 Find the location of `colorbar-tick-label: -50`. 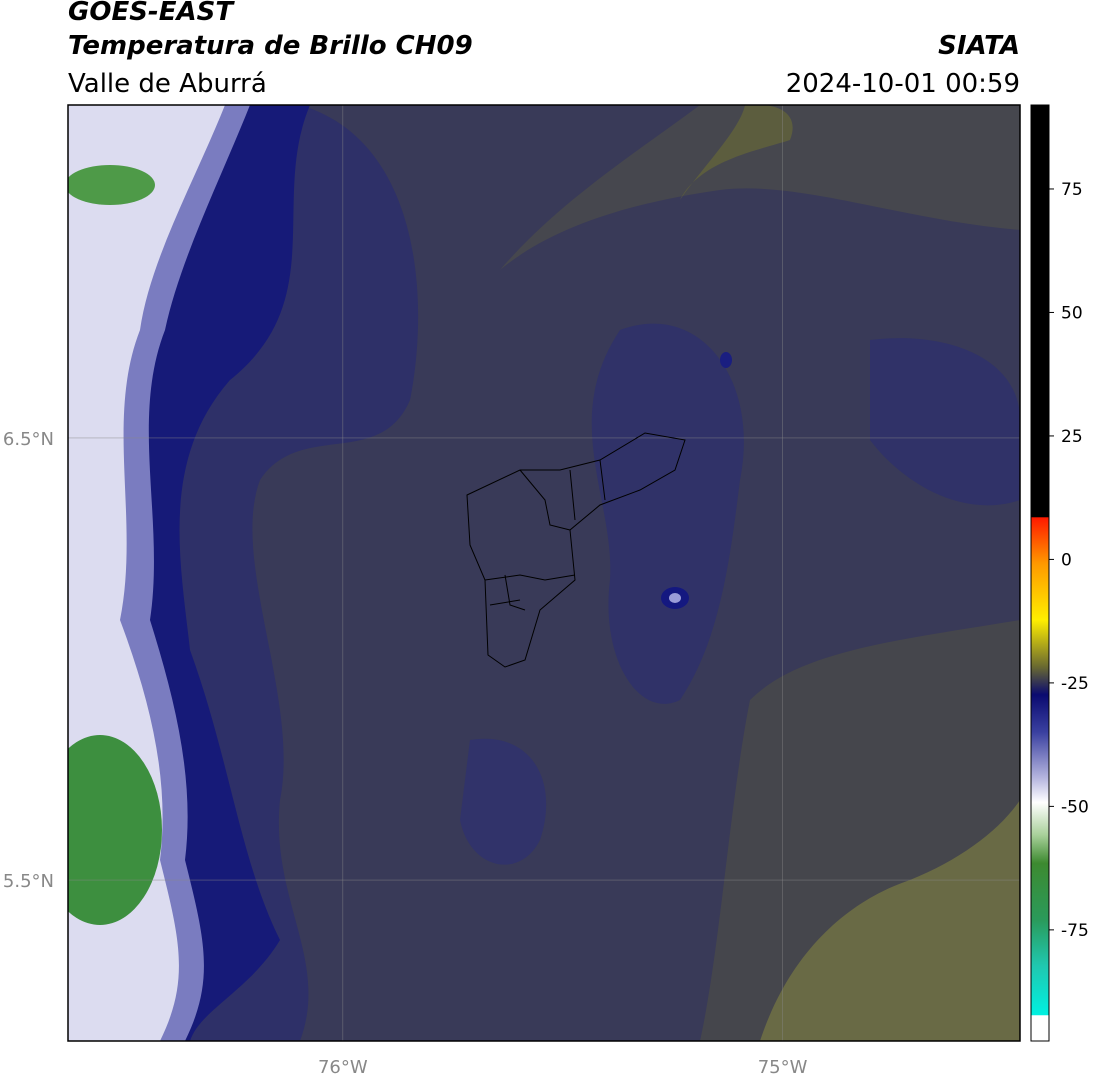

colorbar-tick-label: -50 is located at coordinates (1075, 807).